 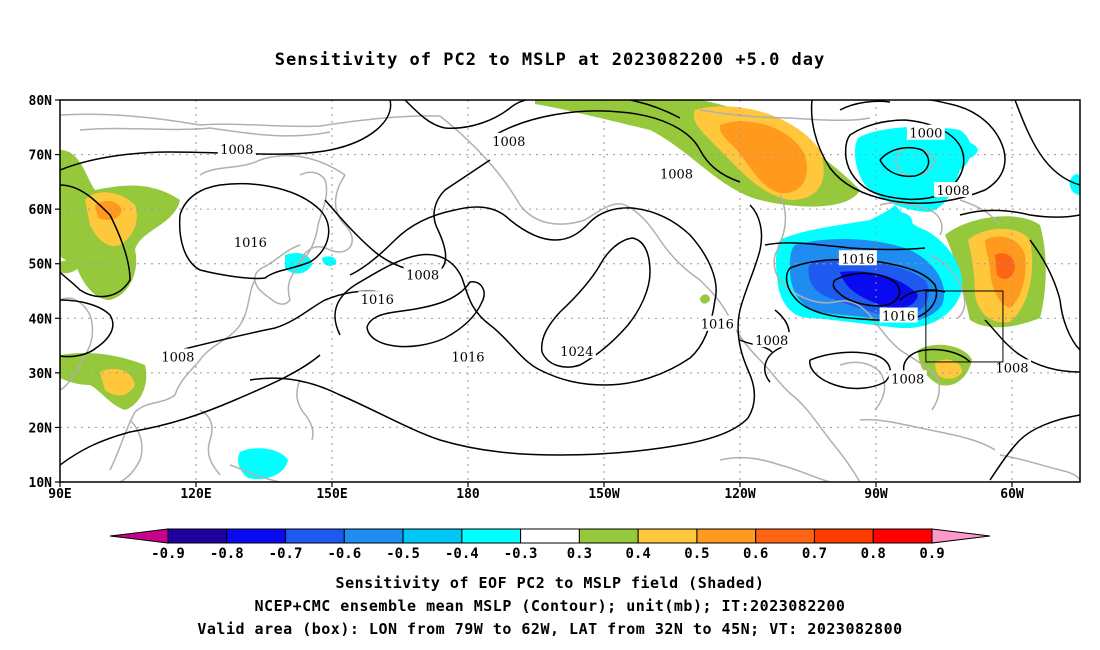 What do you see at coordinates (755, 554) in the screenshot?
I see `colorbar-label: 0.6` at bounding box center [755, 554].